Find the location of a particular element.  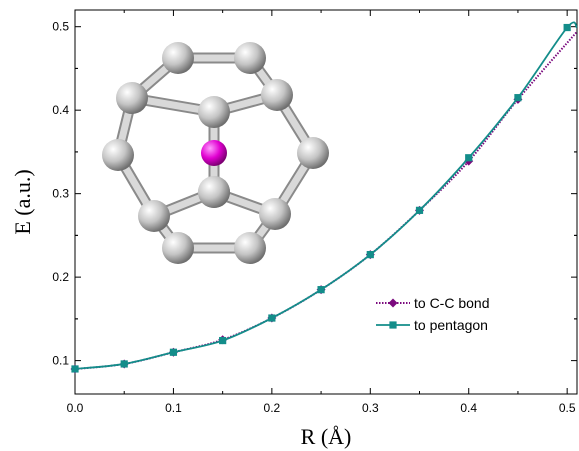

x-axis-title: R (Å) is located at coordinates (326, 436).